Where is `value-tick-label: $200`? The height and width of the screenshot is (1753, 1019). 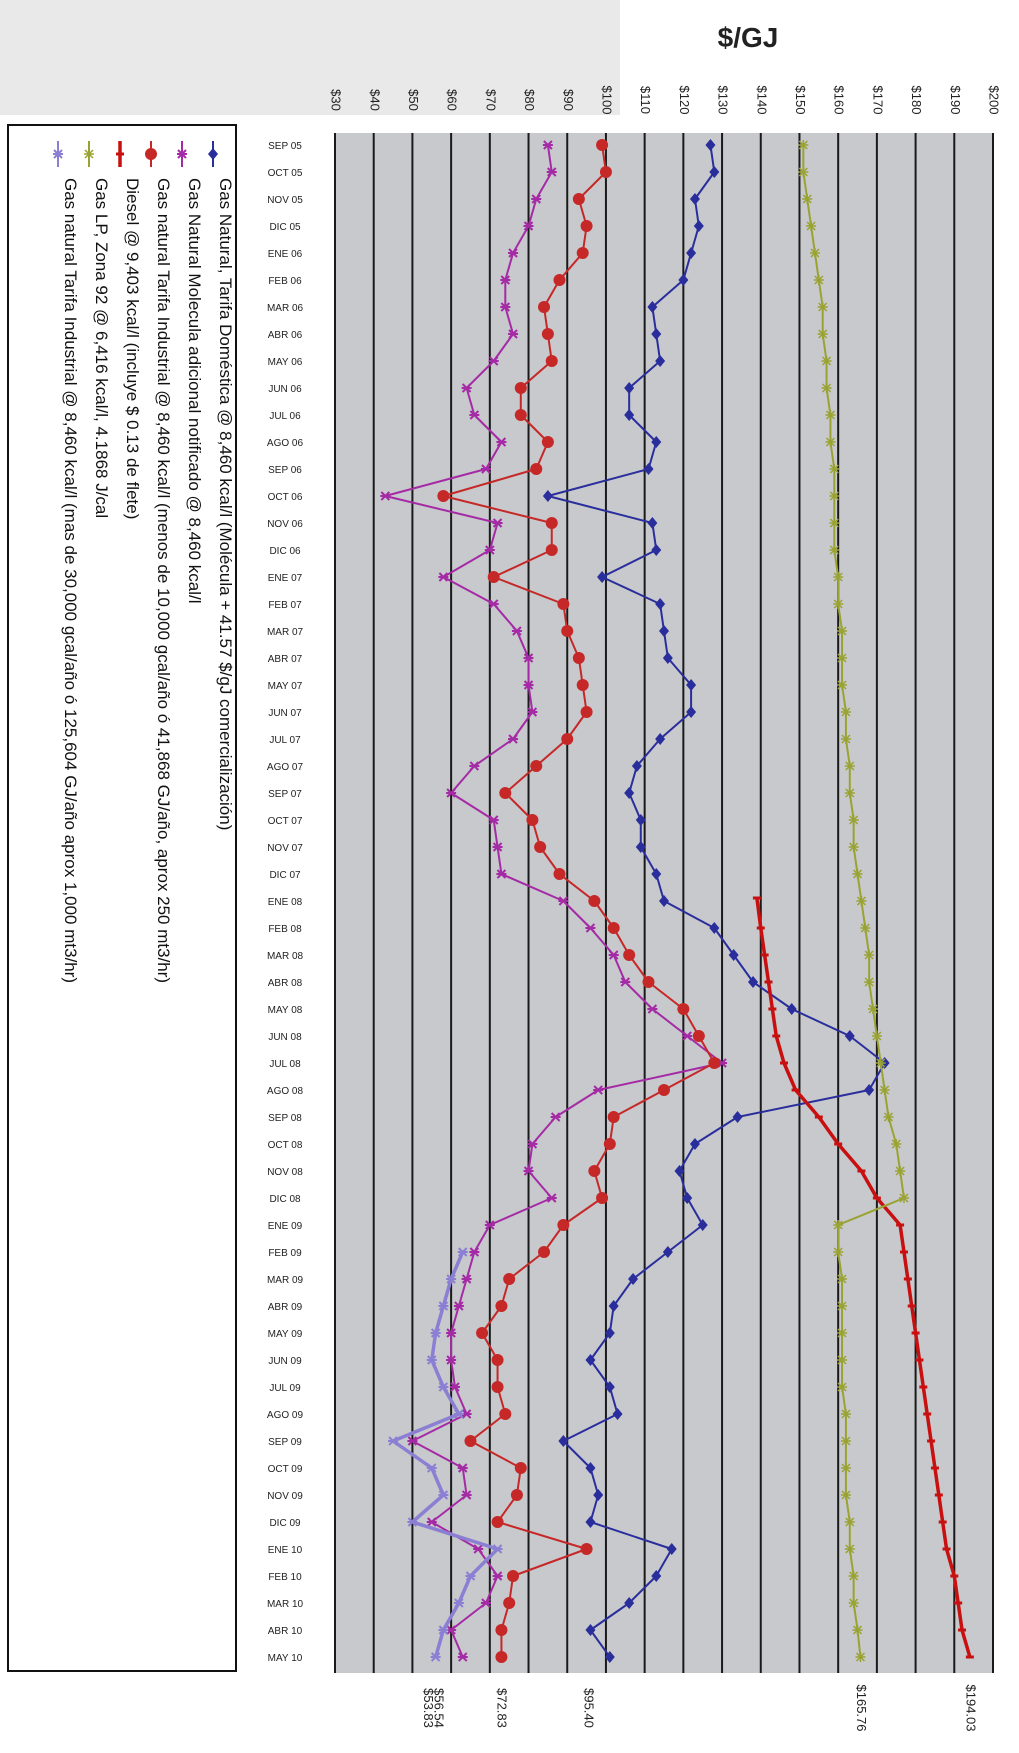
value-tick-label: $200 is located at coordinates (994, 100).